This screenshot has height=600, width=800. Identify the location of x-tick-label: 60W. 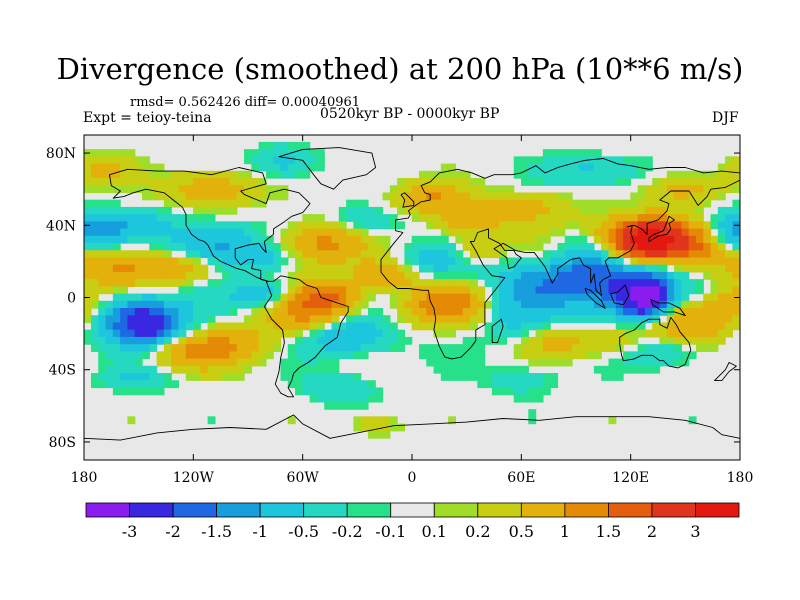
(303, 478).